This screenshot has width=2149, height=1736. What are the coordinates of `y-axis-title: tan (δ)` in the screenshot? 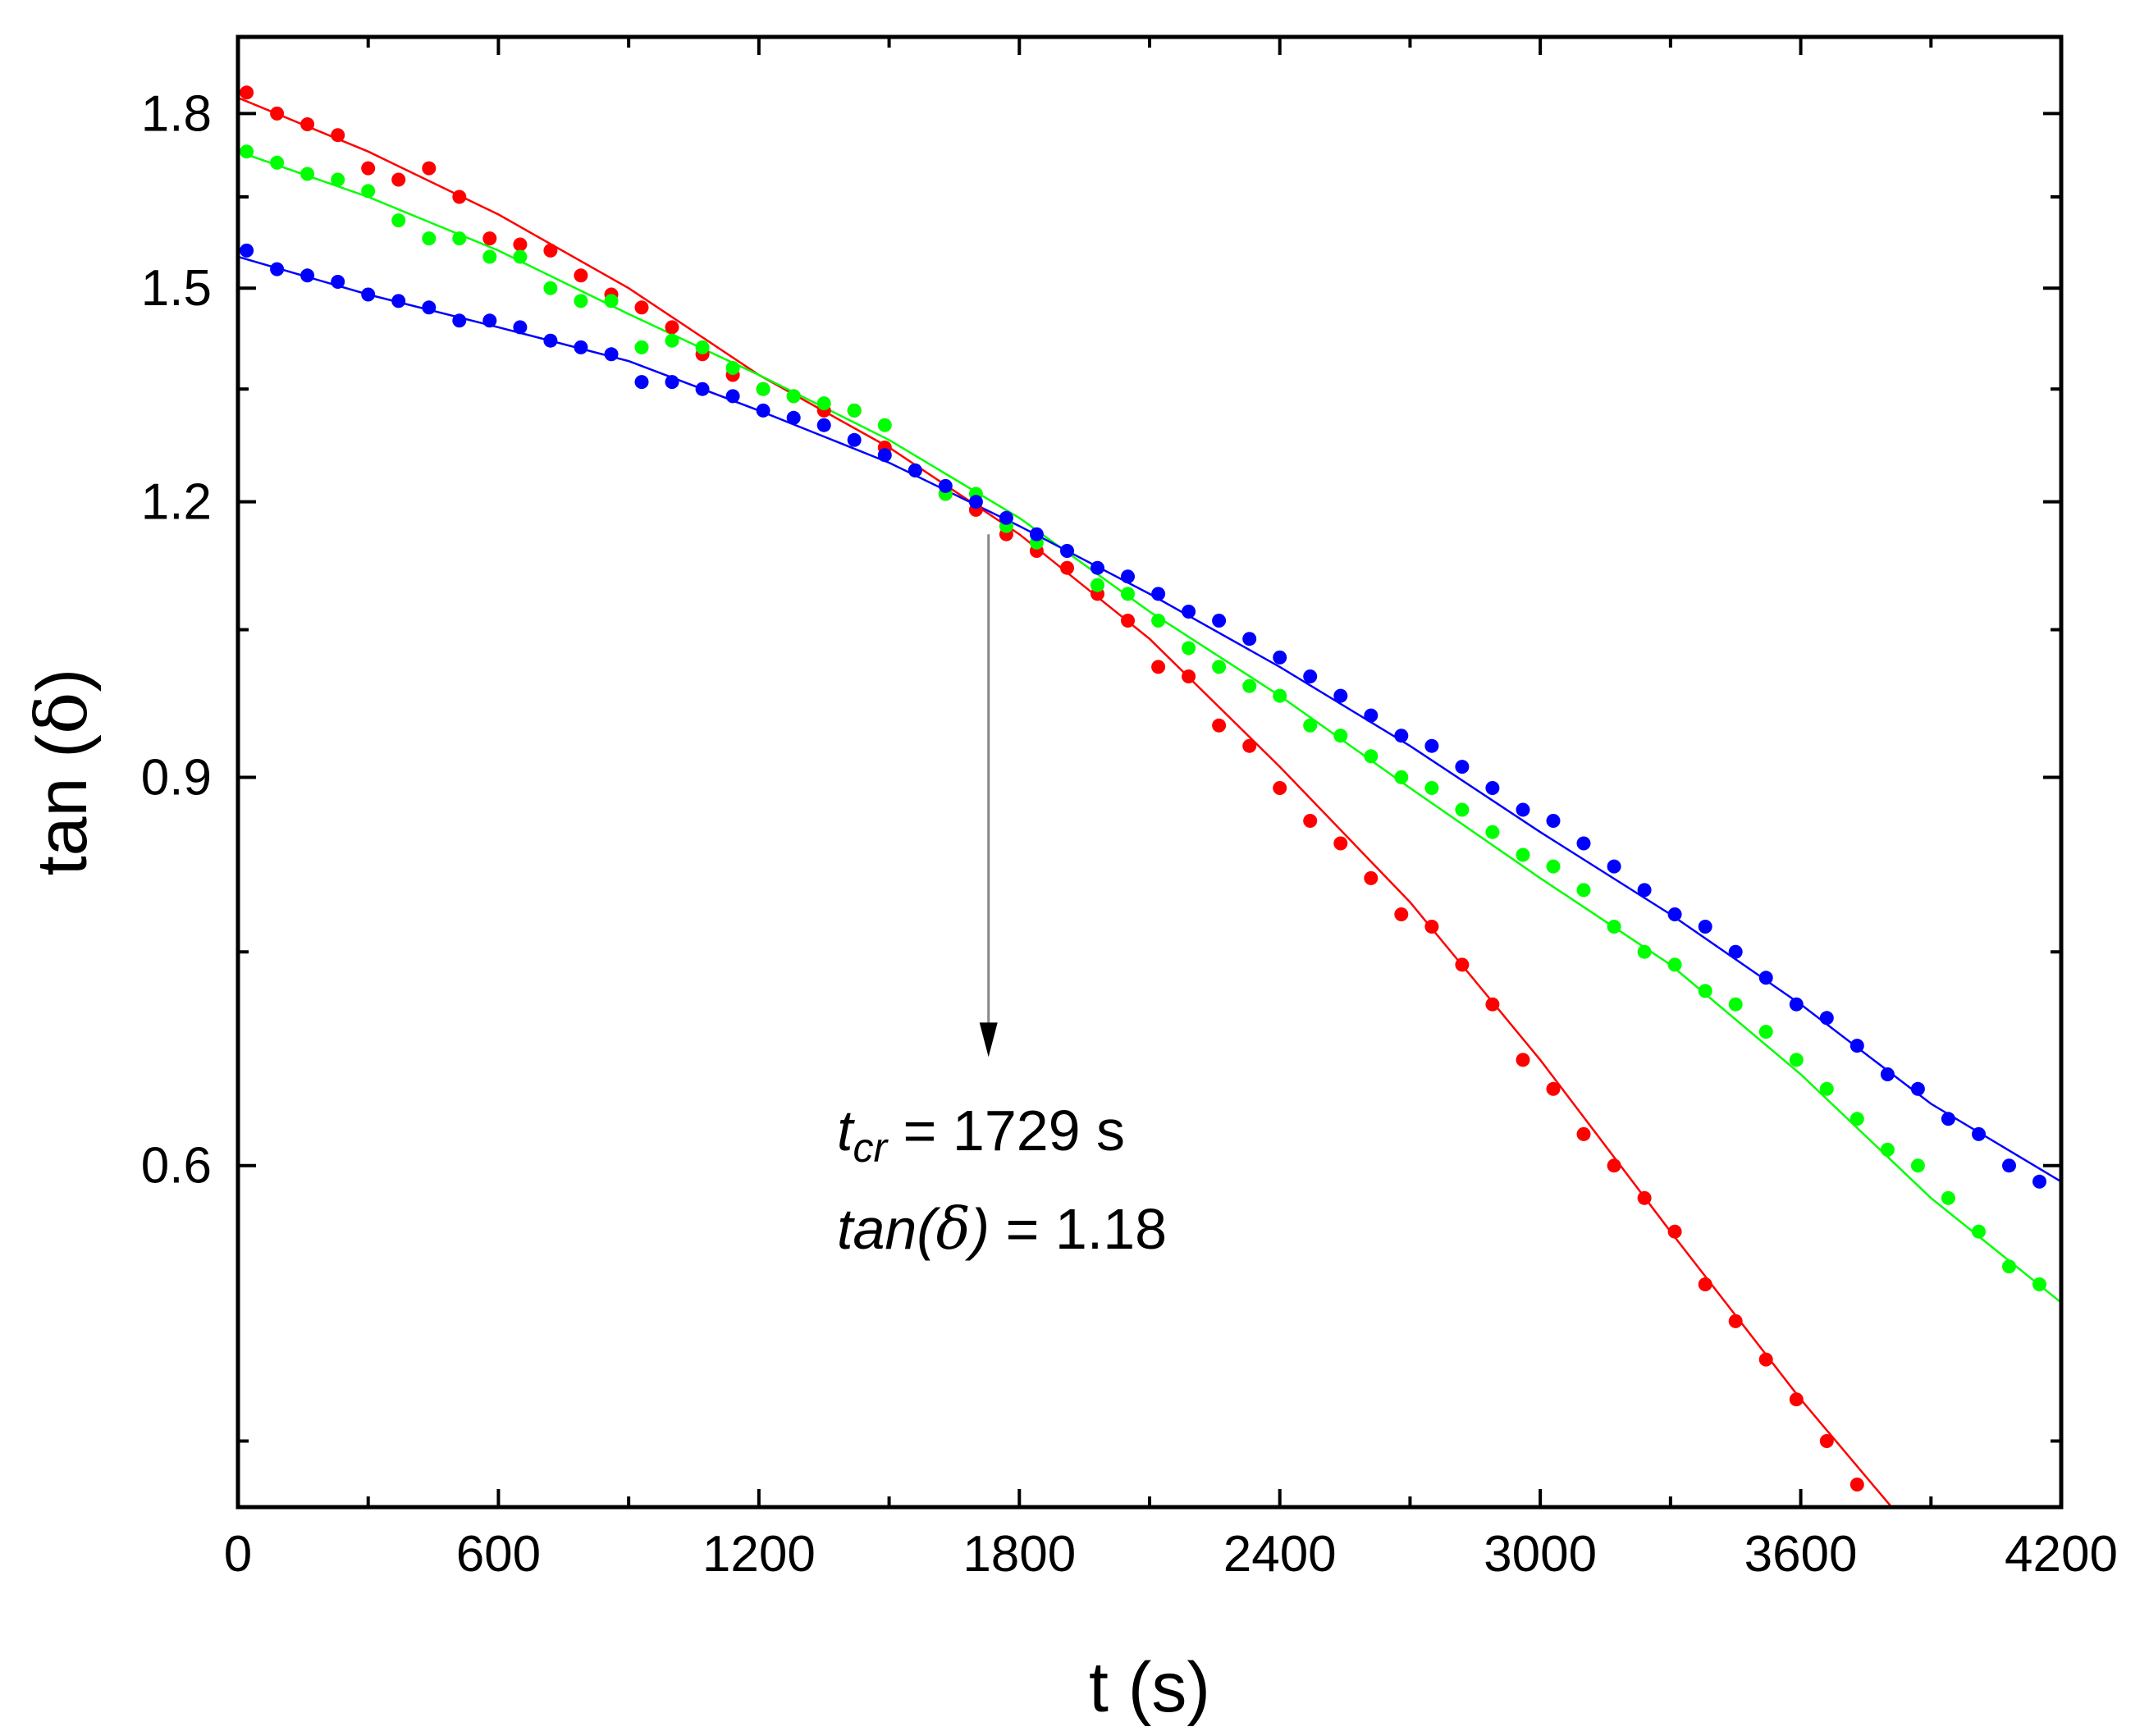 It's located at (62, 772).